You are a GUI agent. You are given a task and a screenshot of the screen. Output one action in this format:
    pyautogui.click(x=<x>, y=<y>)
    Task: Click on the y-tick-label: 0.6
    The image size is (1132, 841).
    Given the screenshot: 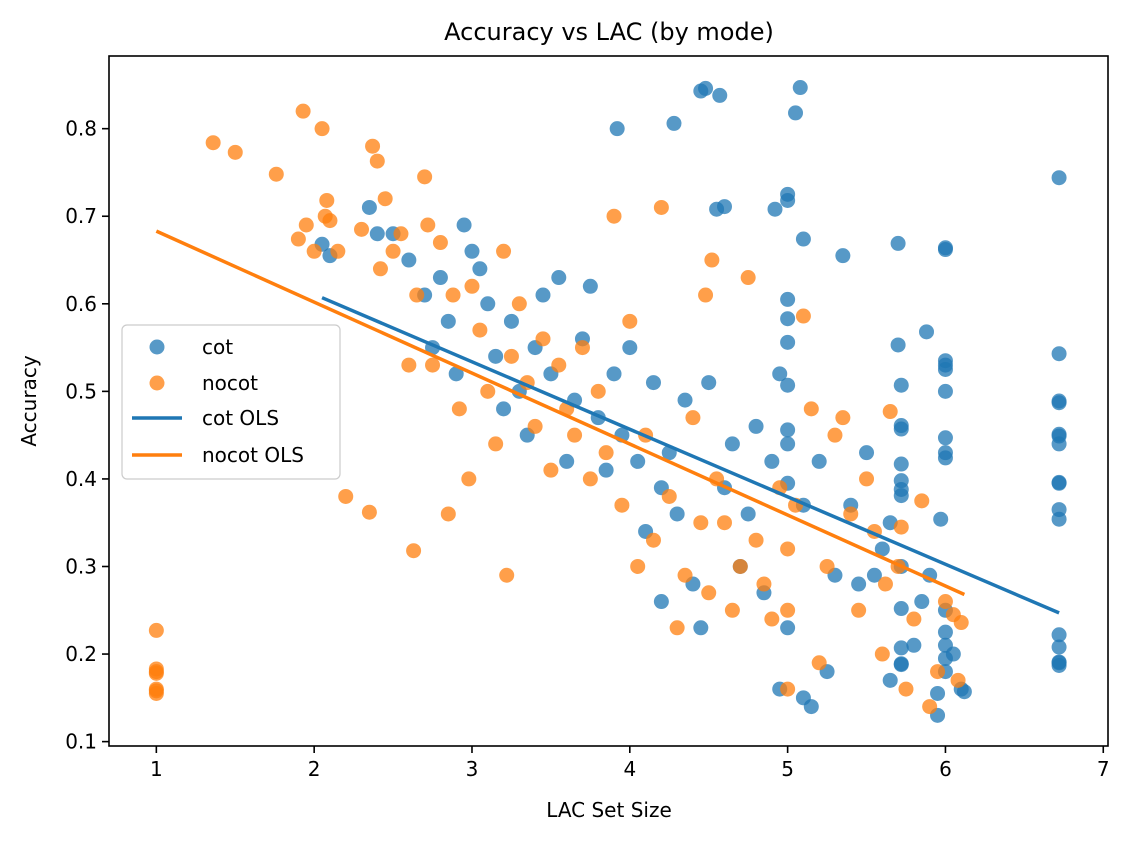 What is the action you would take?
    pyautogui.click(x=81, y=304)
    